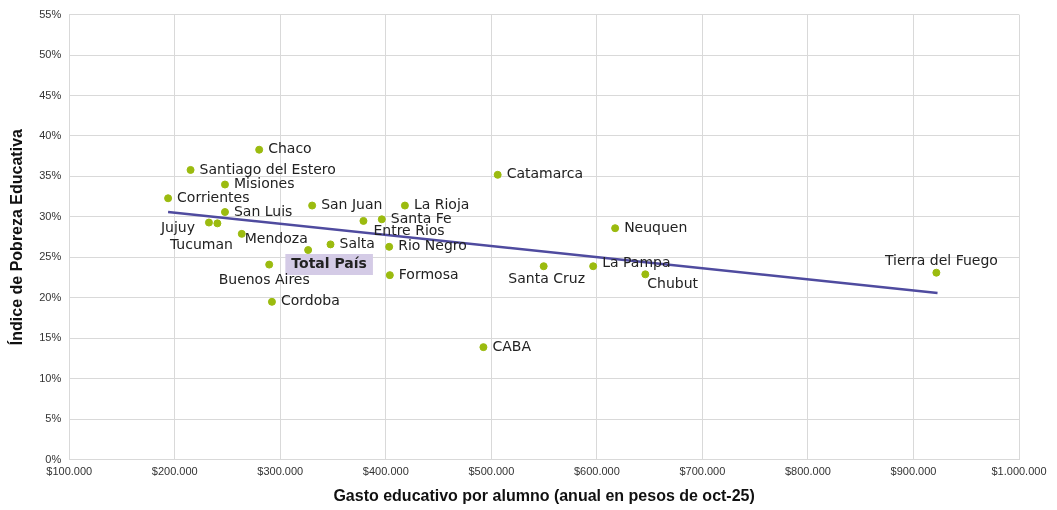 Image resolution: width=1057 pixels, height=510 pixels. Describe the element at coordinates (913, 471) in the screenshot. I see `x-tick-label: $900.000` at that location.